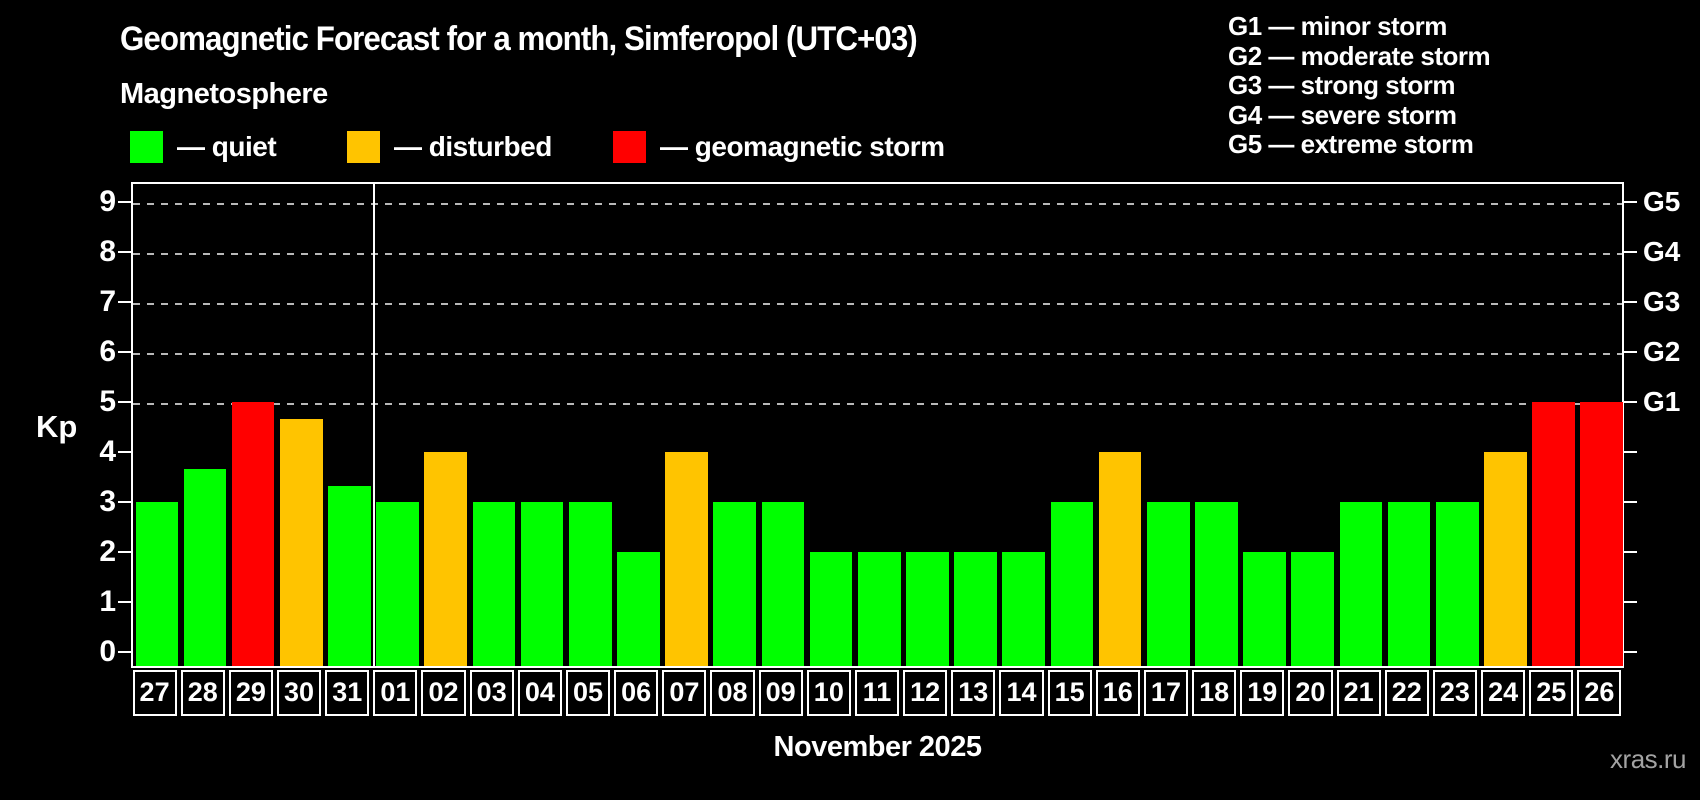  I want to click on left-tick-kp0, so click(124, 652).